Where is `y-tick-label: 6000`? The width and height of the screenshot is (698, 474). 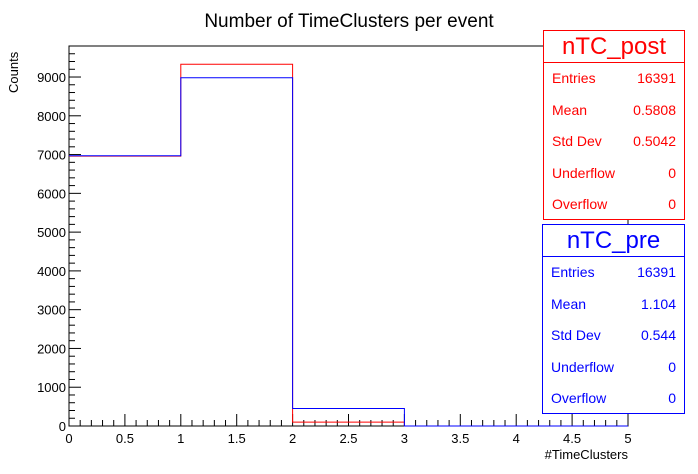
y-tick-label: 6000 is located at coordinates (51, 193).